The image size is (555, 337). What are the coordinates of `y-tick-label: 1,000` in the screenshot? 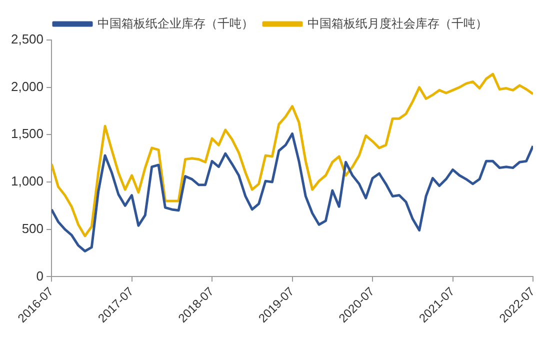 It's located at (27, 181).